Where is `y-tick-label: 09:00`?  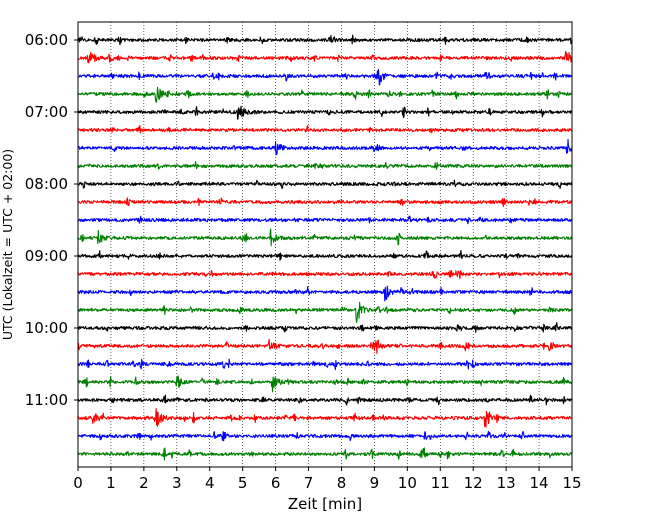
y-tick-label: 09:00 is located at coordinates (46, 256).